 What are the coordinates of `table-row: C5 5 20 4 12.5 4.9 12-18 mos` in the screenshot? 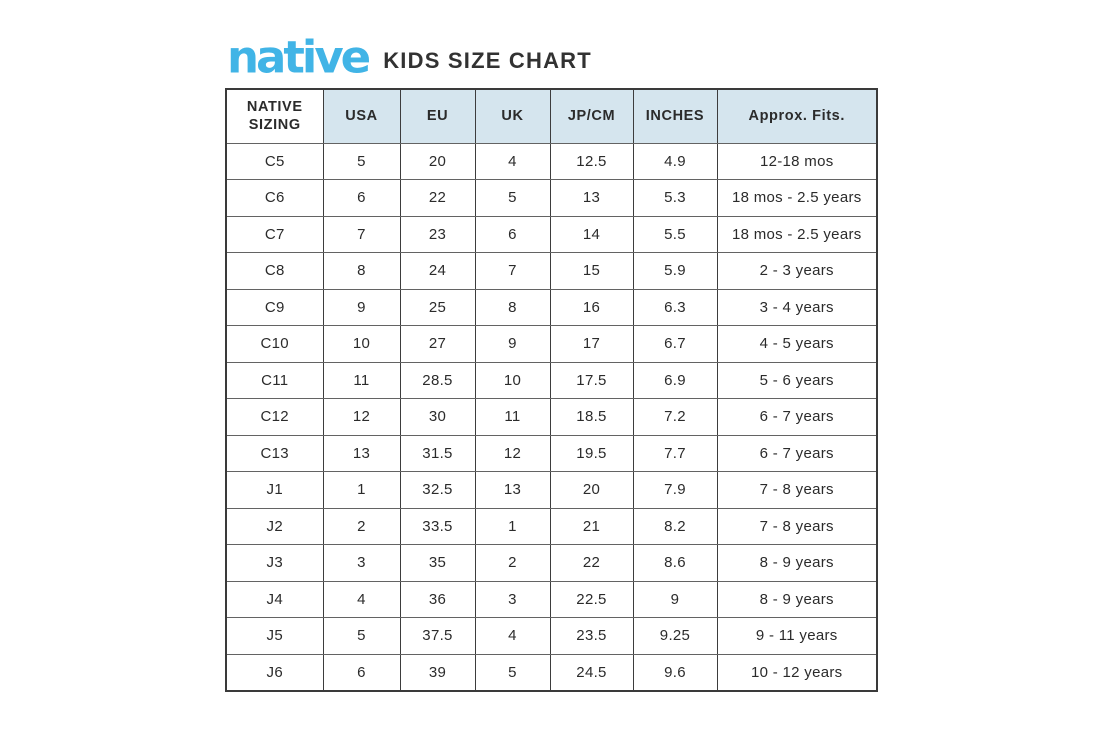 It's located at (551, 161).